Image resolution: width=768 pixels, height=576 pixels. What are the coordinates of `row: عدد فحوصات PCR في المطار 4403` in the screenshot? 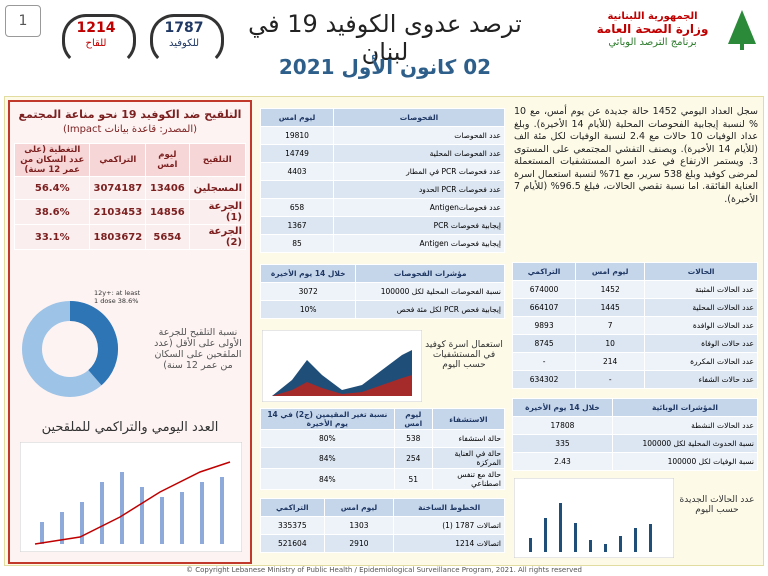 It's located at (382, 171).